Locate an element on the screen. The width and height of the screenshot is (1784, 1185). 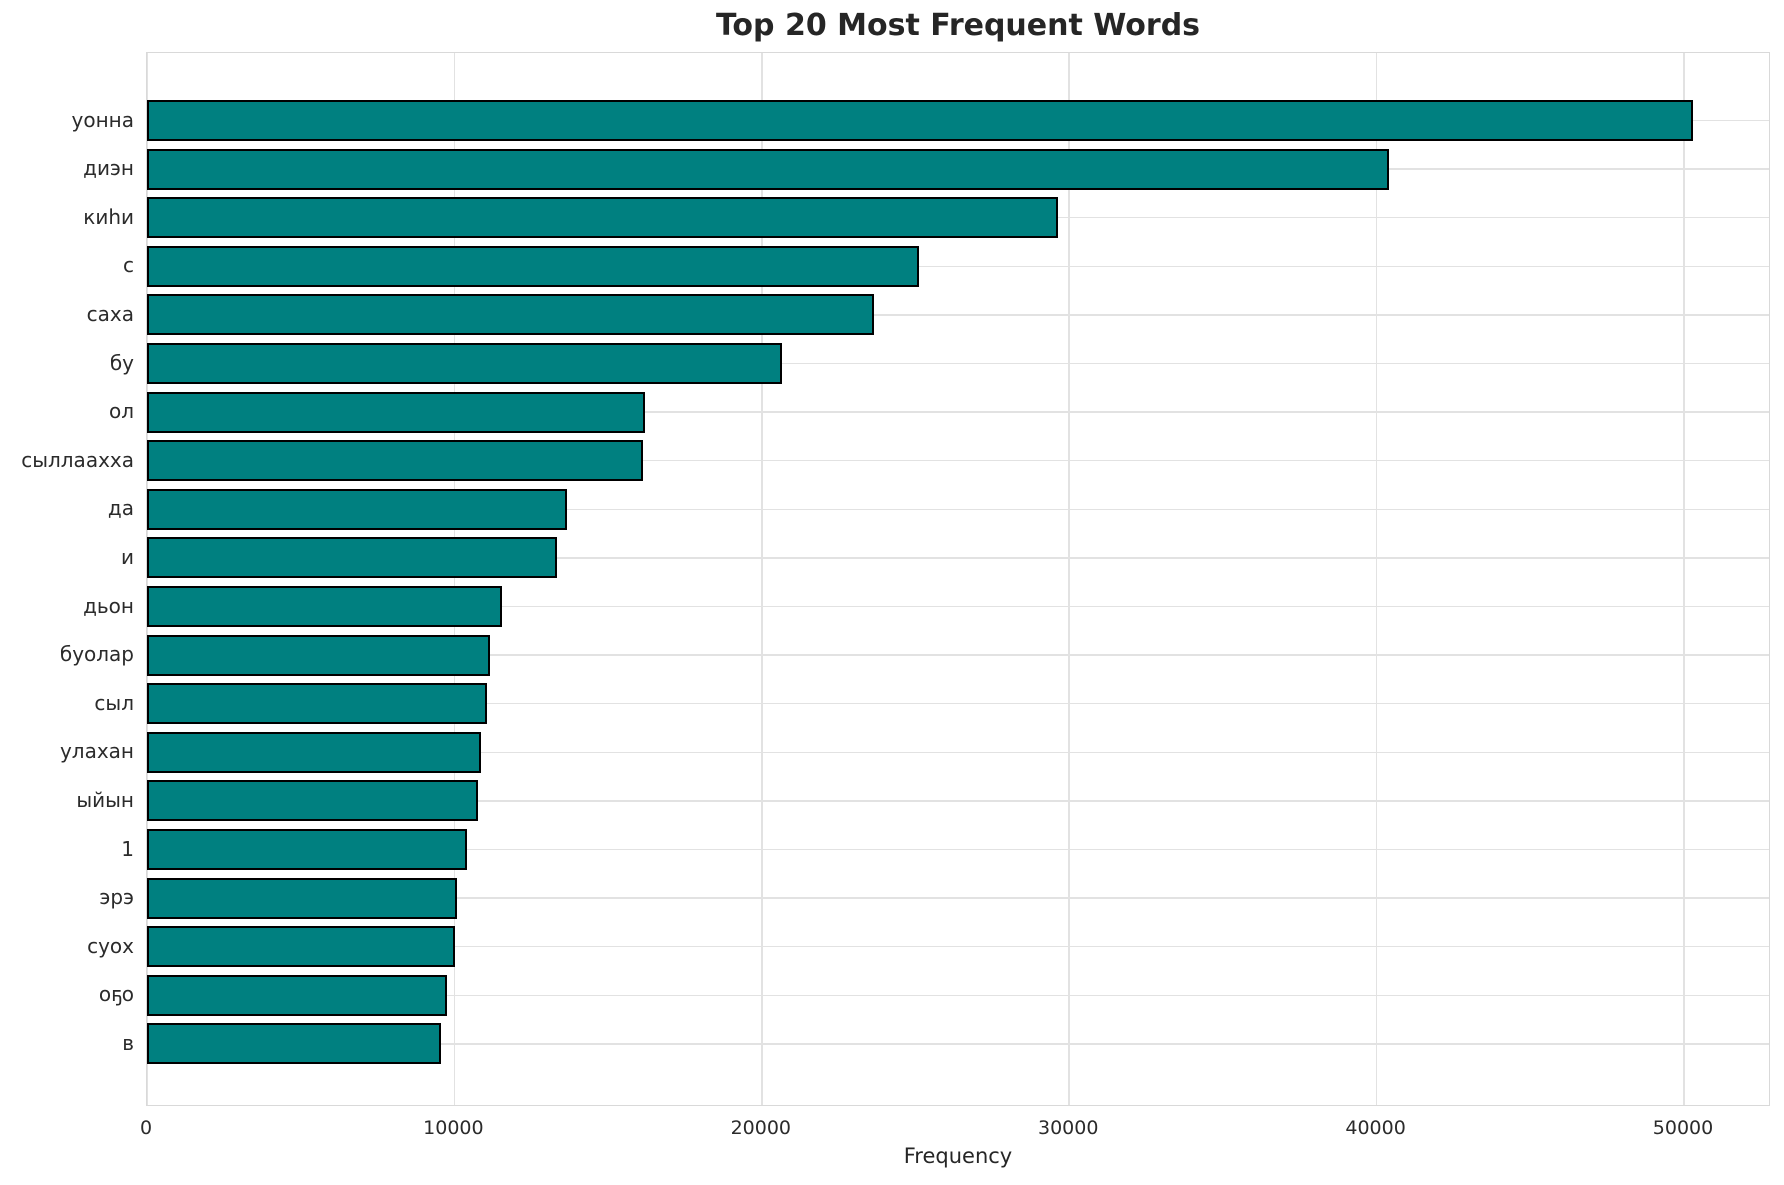
y-tick-label: 1 is located at coordinates (127, 848).